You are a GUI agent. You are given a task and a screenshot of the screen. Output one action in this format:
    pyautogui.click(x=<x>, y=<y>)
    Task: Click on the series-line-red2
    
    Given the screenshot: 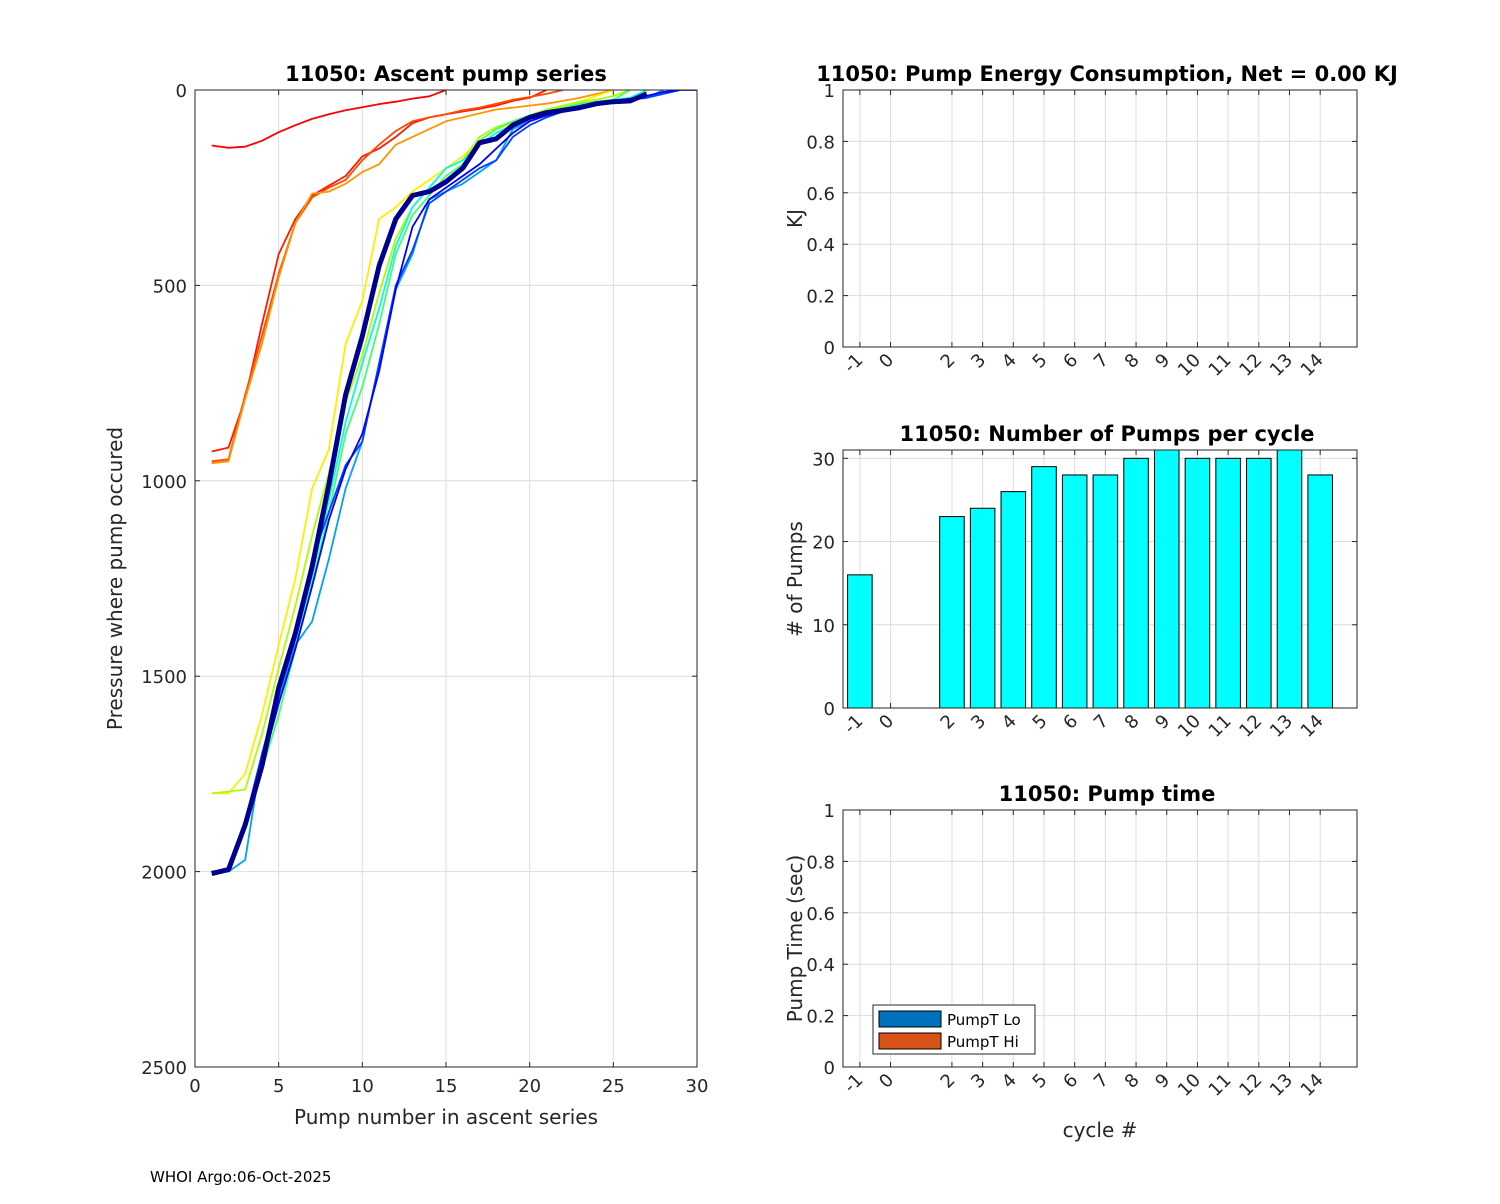 What is the action you would take?
    pyautogui.click(x=379, y=271)
    